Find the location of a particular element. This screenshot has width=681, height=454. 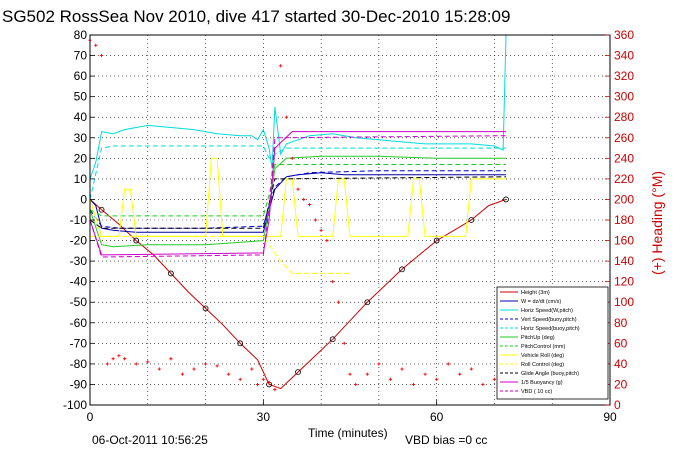

legend-label-height: Height (3m) is located at coordinates (535, 293).